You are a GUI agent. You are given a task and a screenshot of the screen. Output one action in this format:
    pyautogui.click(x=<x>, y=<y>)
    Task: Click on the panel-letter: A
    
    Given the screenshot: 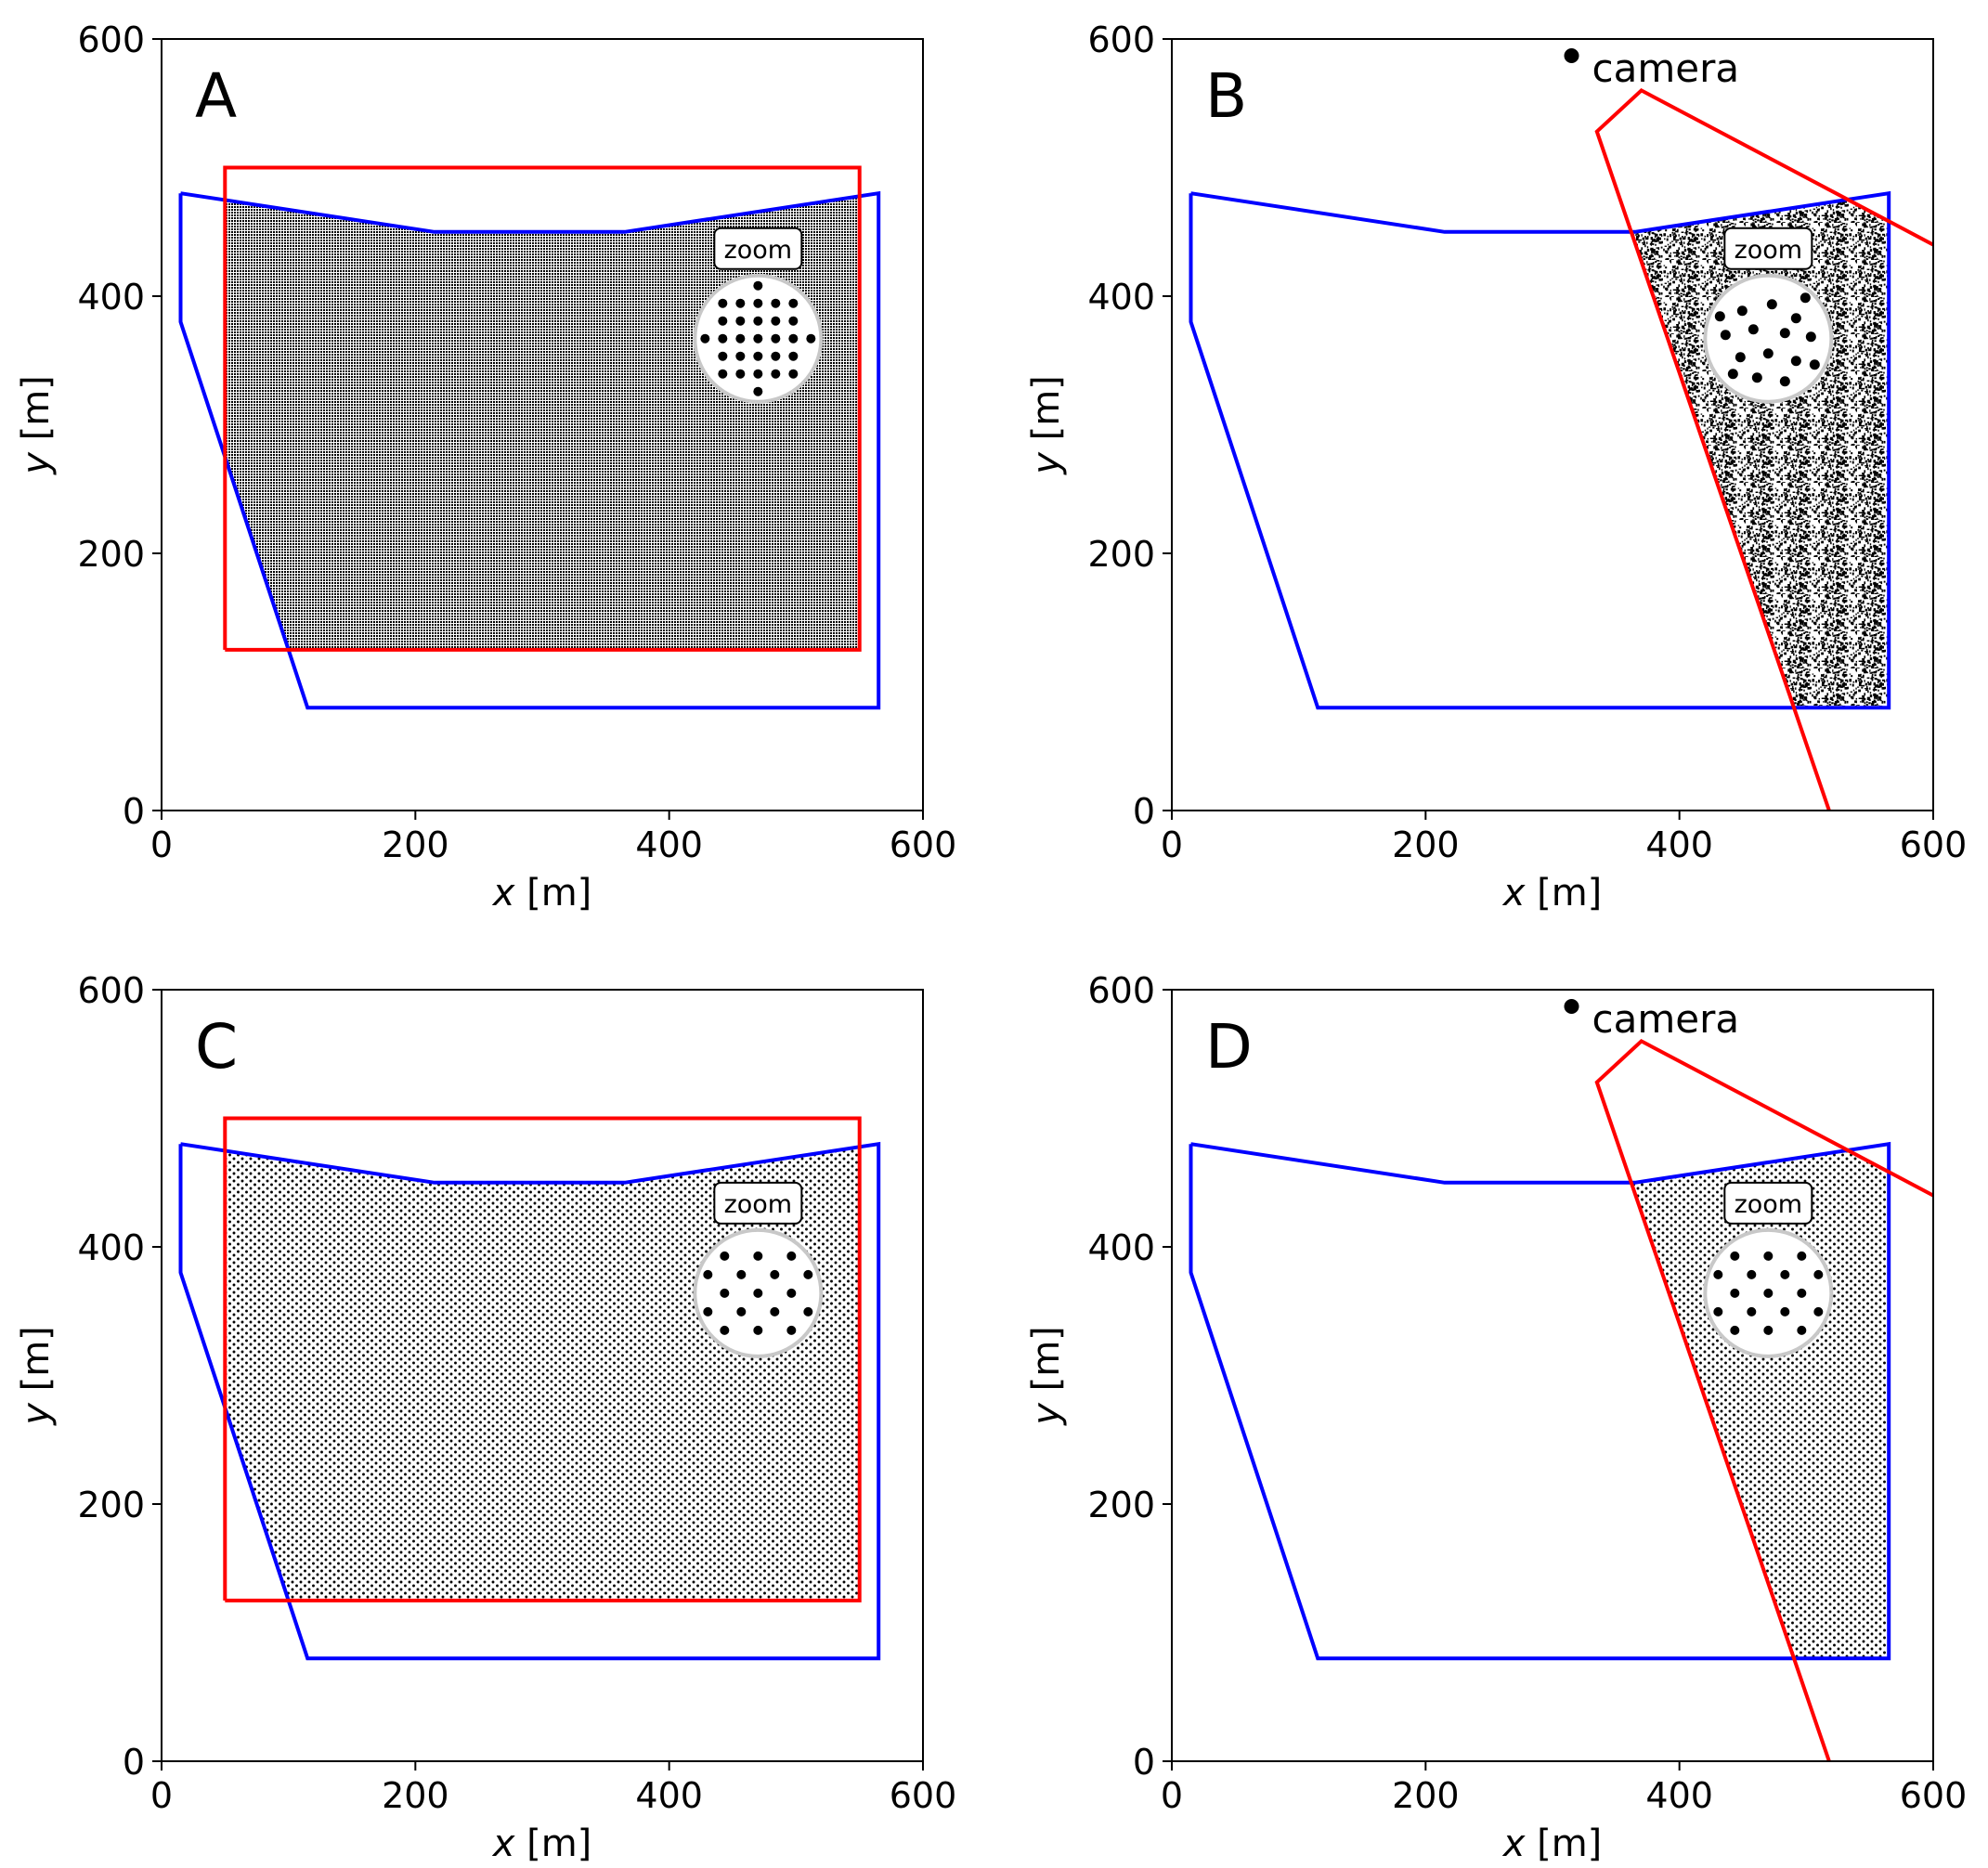 What is the action you would take?
    pyautogui.click(x=216, y=96)
    